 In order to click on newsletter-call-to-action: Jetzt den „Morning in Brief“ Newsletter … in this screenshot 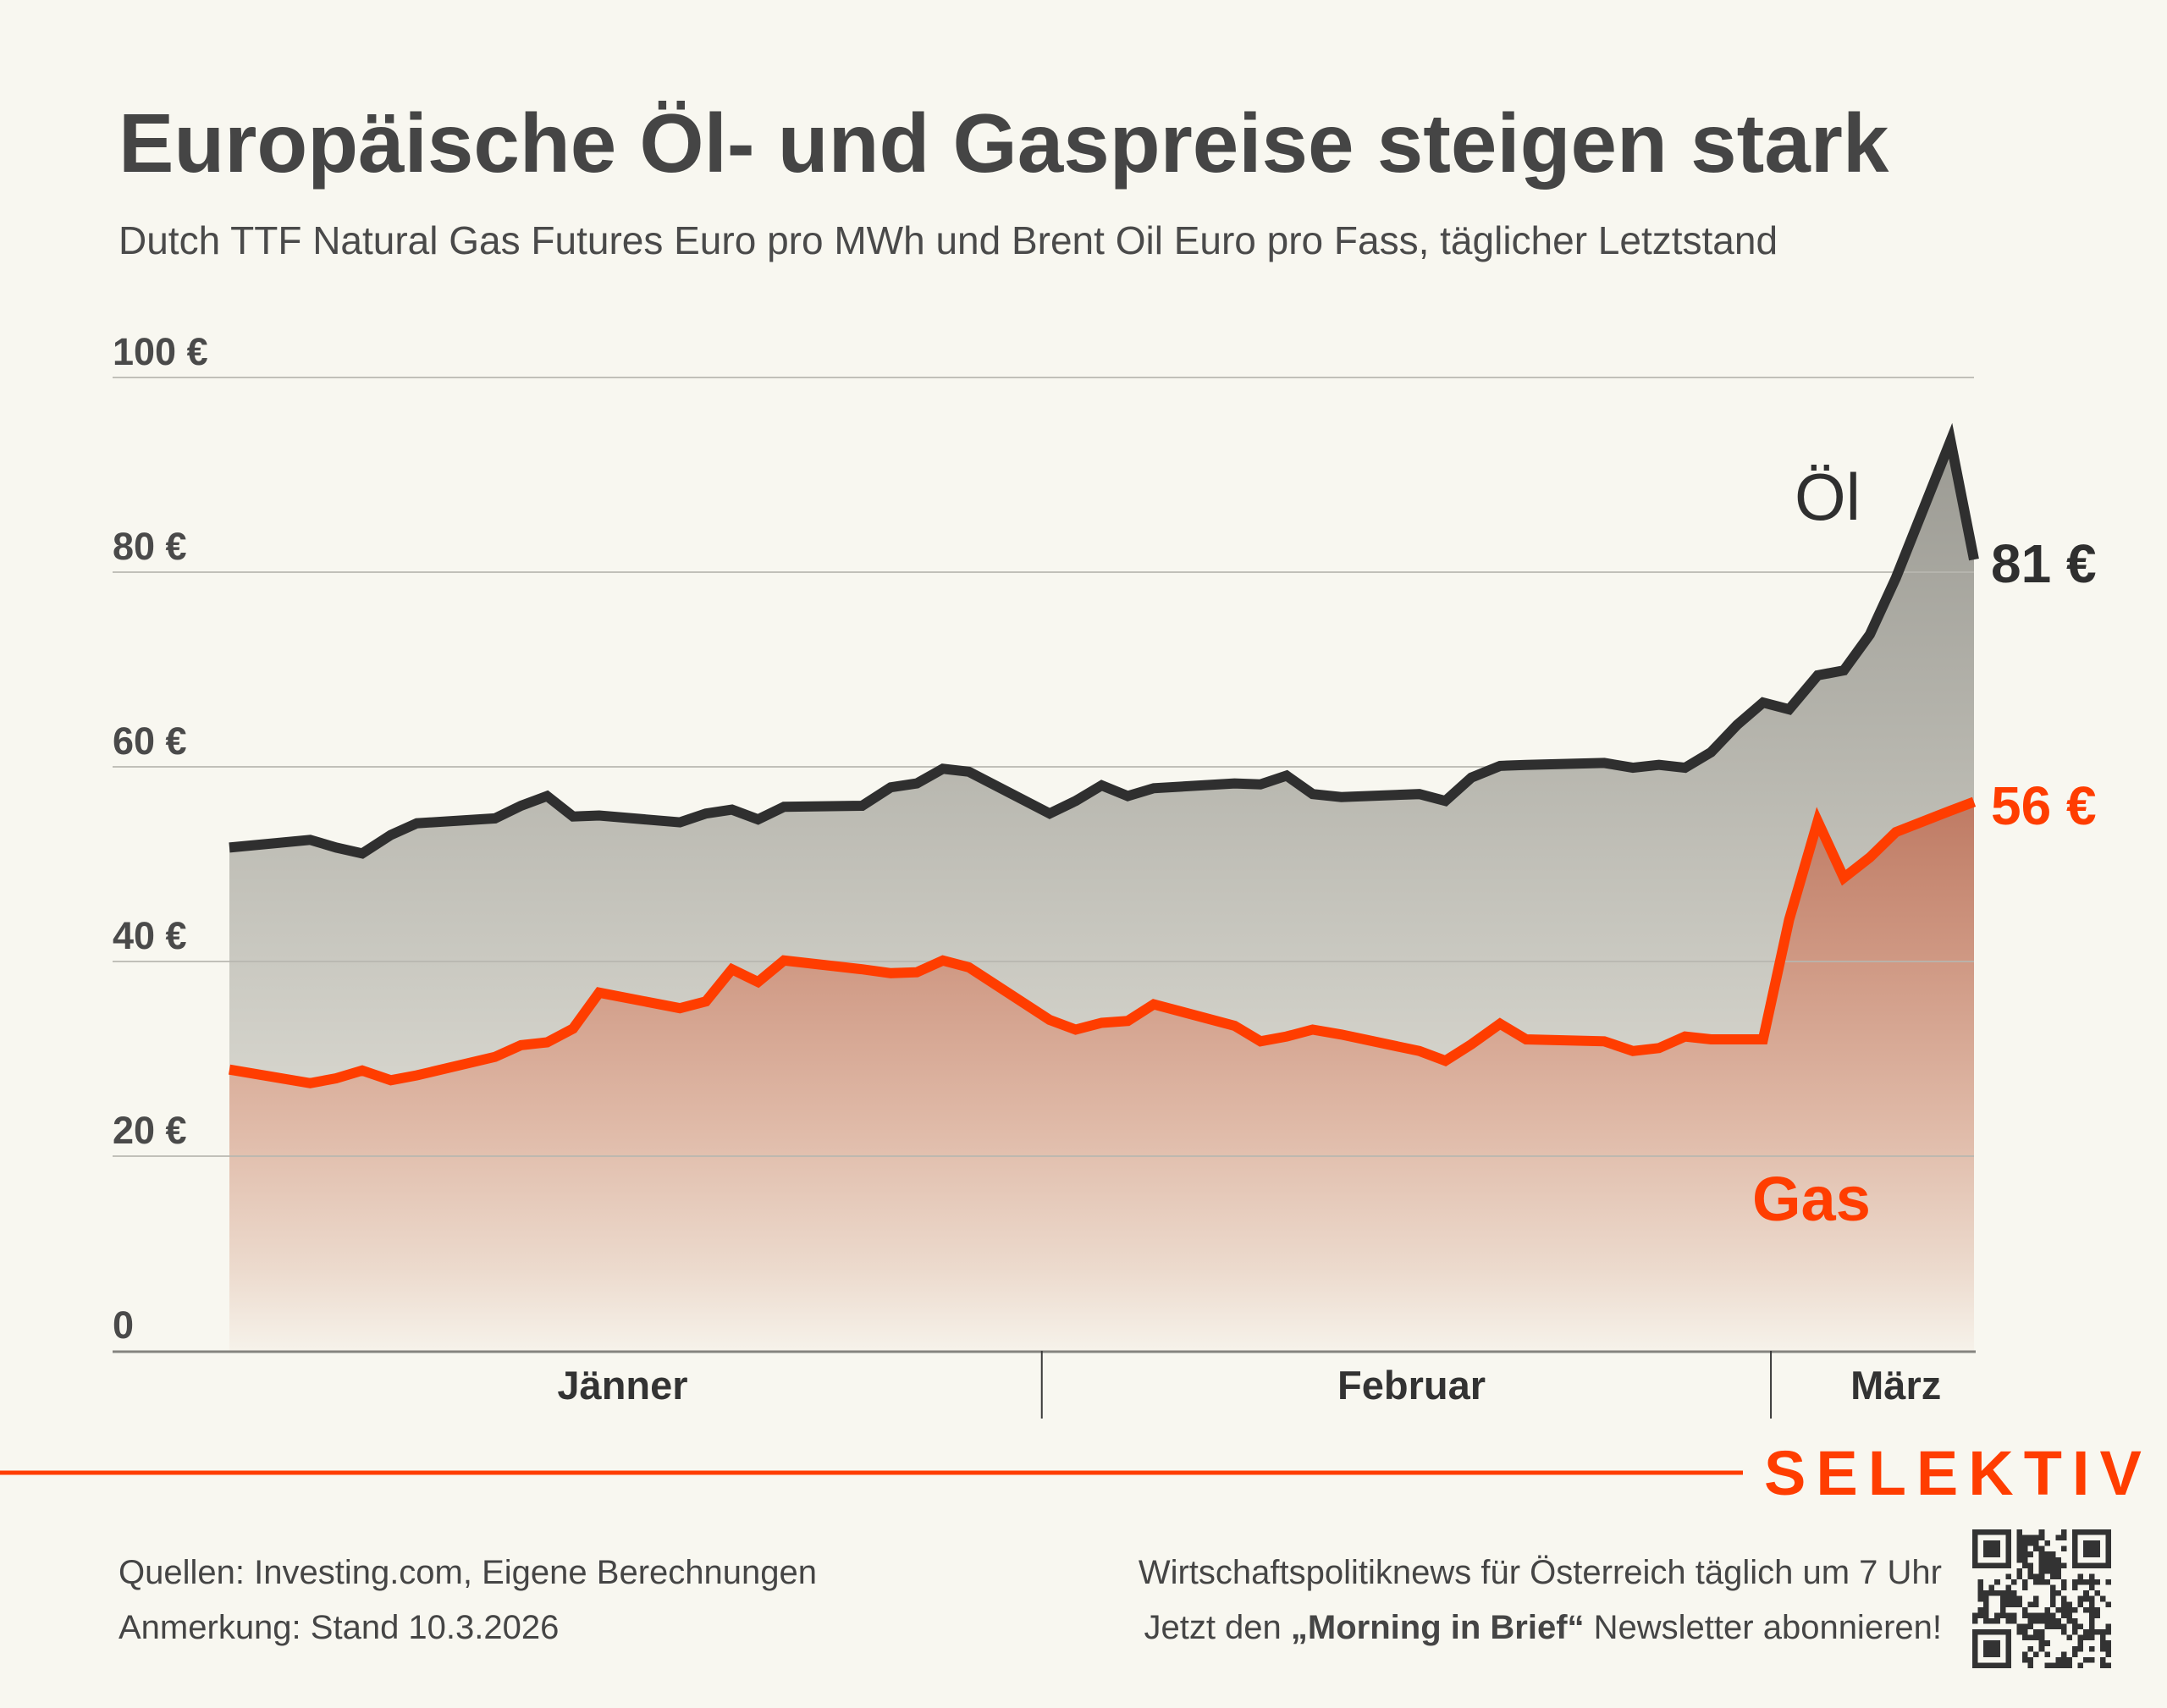, I will do `click(1543, 1628)`.